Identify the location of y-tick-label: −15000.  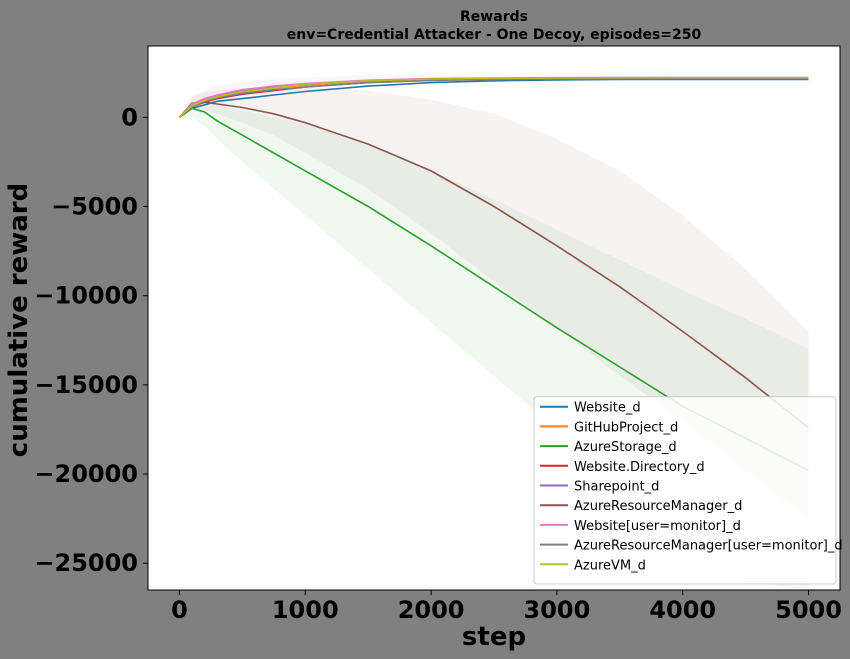
(86, 385).